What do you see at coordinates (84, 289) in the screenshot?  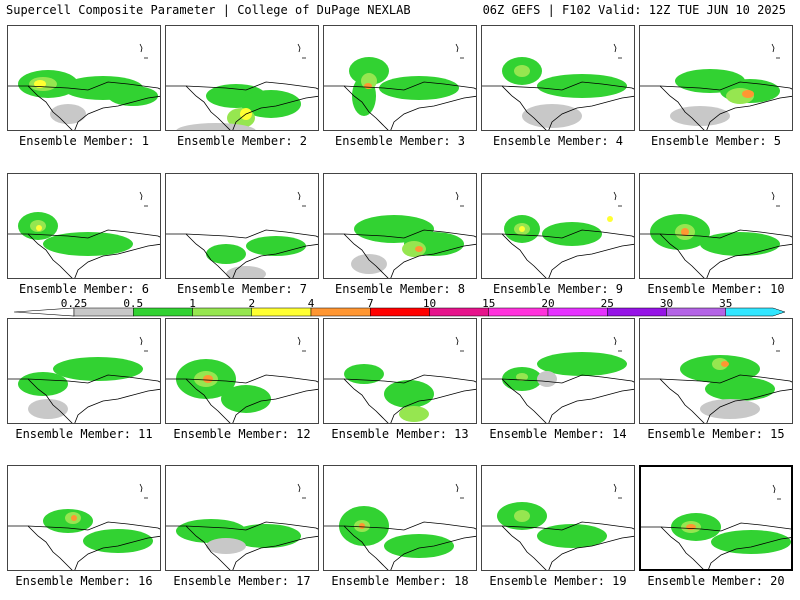 I see `member-label: Ensemble Member: 6` at bounding box center [84, 289].